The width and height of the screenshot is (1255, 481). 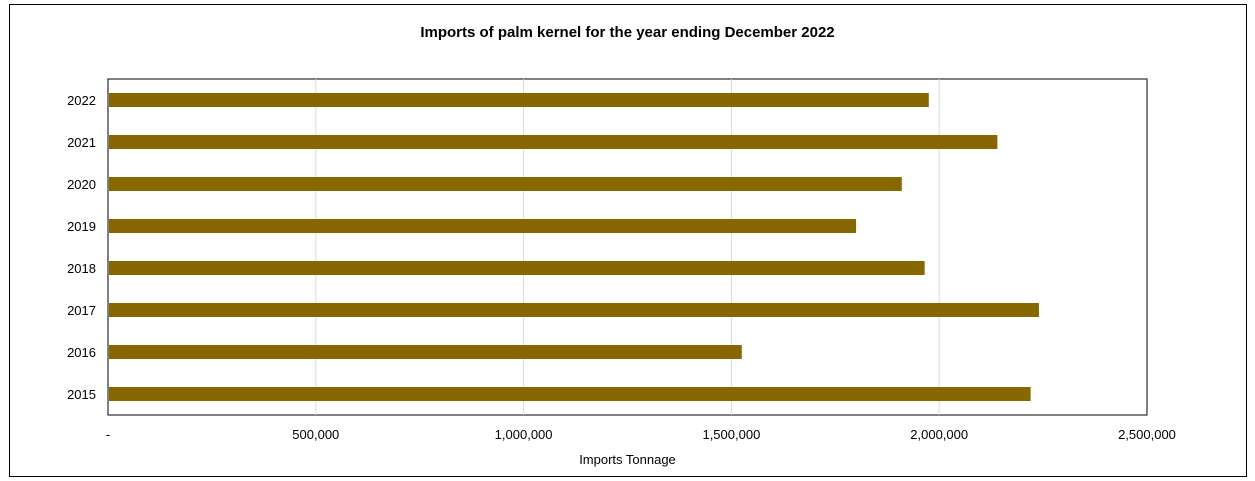 What do you see at coordinates (517, 268) in the screenshot?
I see `bar-2018` at bounding box center [517, 268].